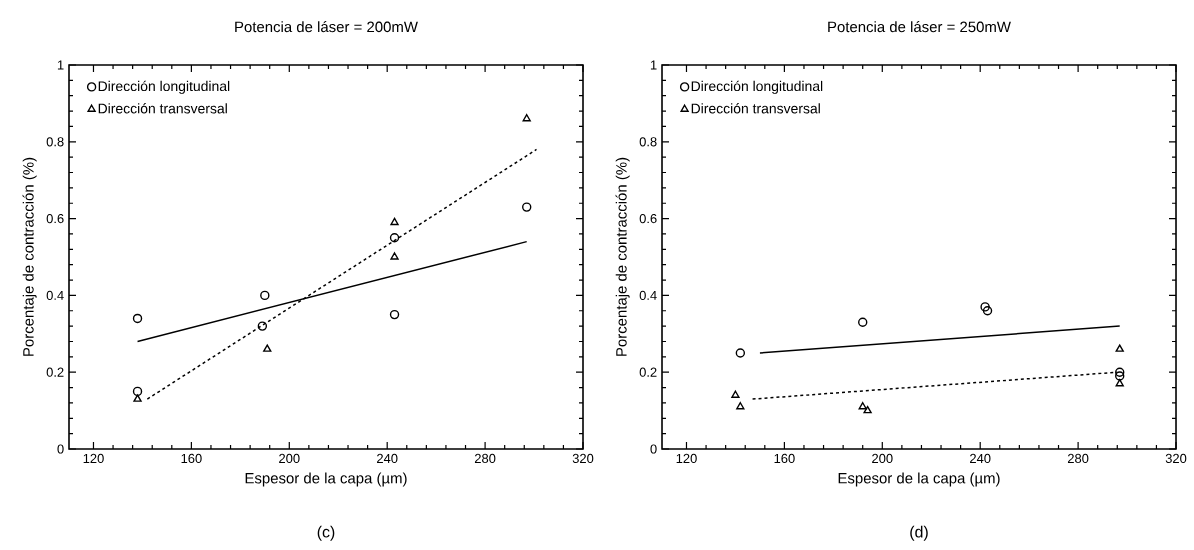 This screenshot has width=1194, height=550. What do you see at coordinates (919, 533) in the screenshot?
I see `text: (d)` at bounding box center [919, 533].